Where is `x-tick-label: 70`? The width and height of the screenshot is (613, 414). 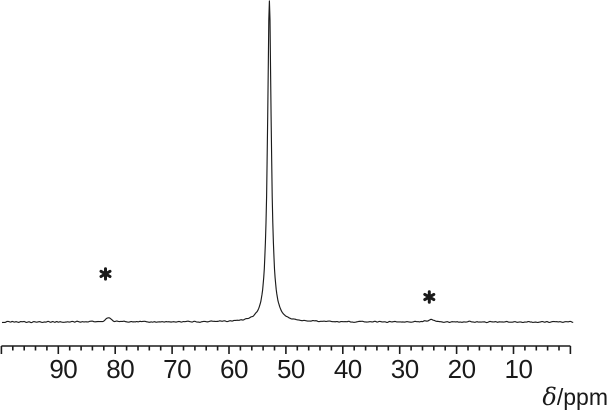
x-tick-label: 70 is located at coordinates (177, 369).